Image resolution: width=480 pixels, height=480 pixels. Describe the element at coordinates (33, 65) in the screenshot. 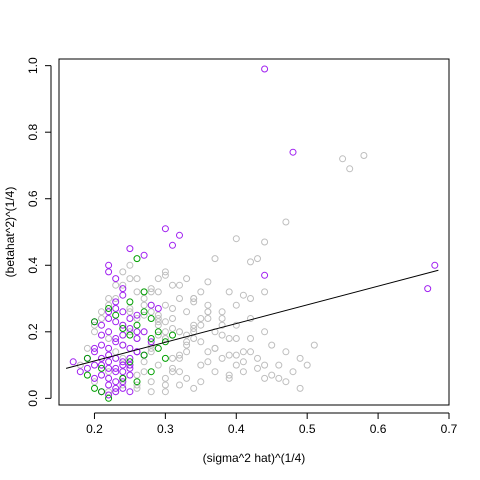

I see `y-tick-label: 1.0` at that location.